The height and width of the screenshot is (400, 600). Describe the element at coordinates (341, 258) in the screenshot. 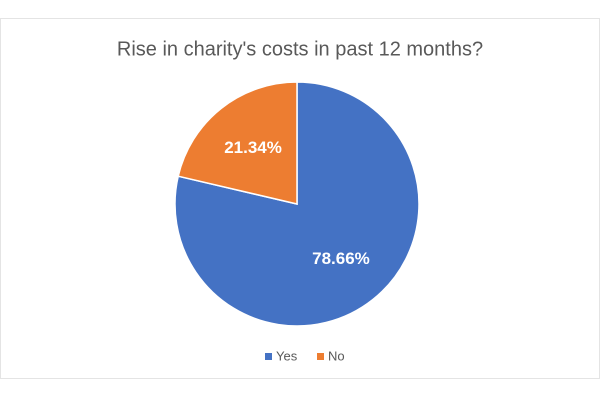

I see `data-label: 78.66%` at that location.